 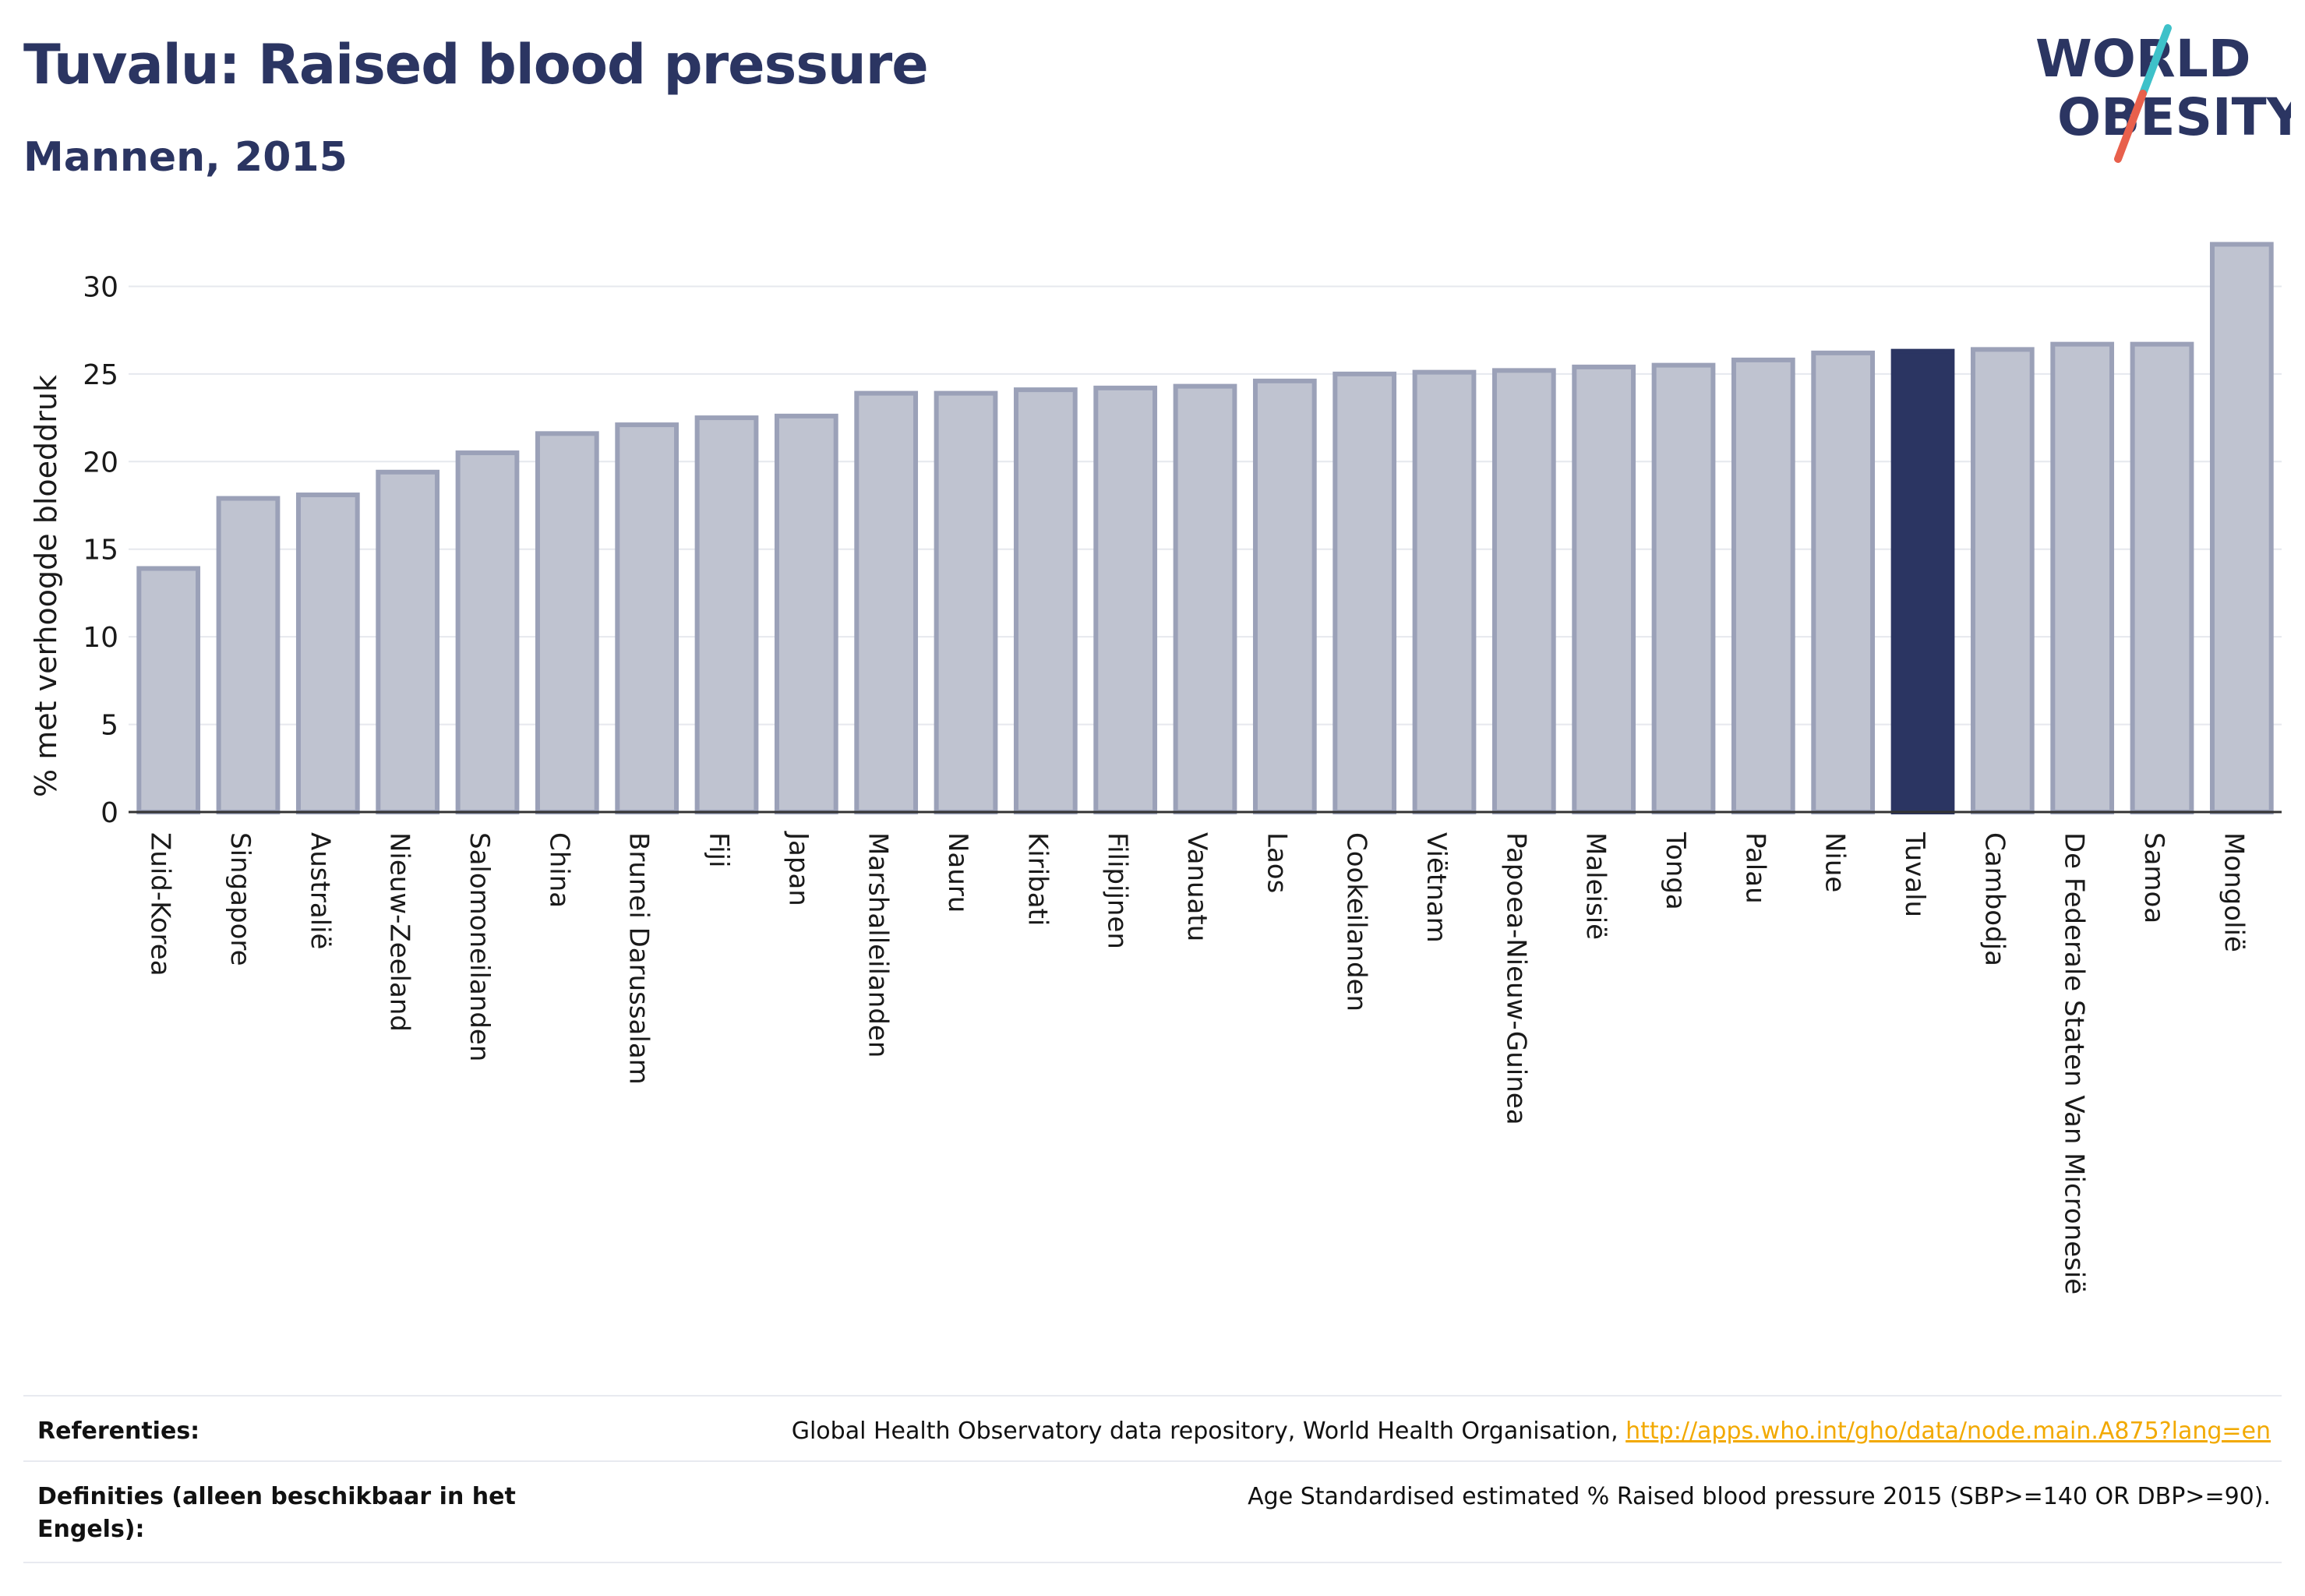 I want to click on x-tick-label: Laos, so click(x=1276, y=862).